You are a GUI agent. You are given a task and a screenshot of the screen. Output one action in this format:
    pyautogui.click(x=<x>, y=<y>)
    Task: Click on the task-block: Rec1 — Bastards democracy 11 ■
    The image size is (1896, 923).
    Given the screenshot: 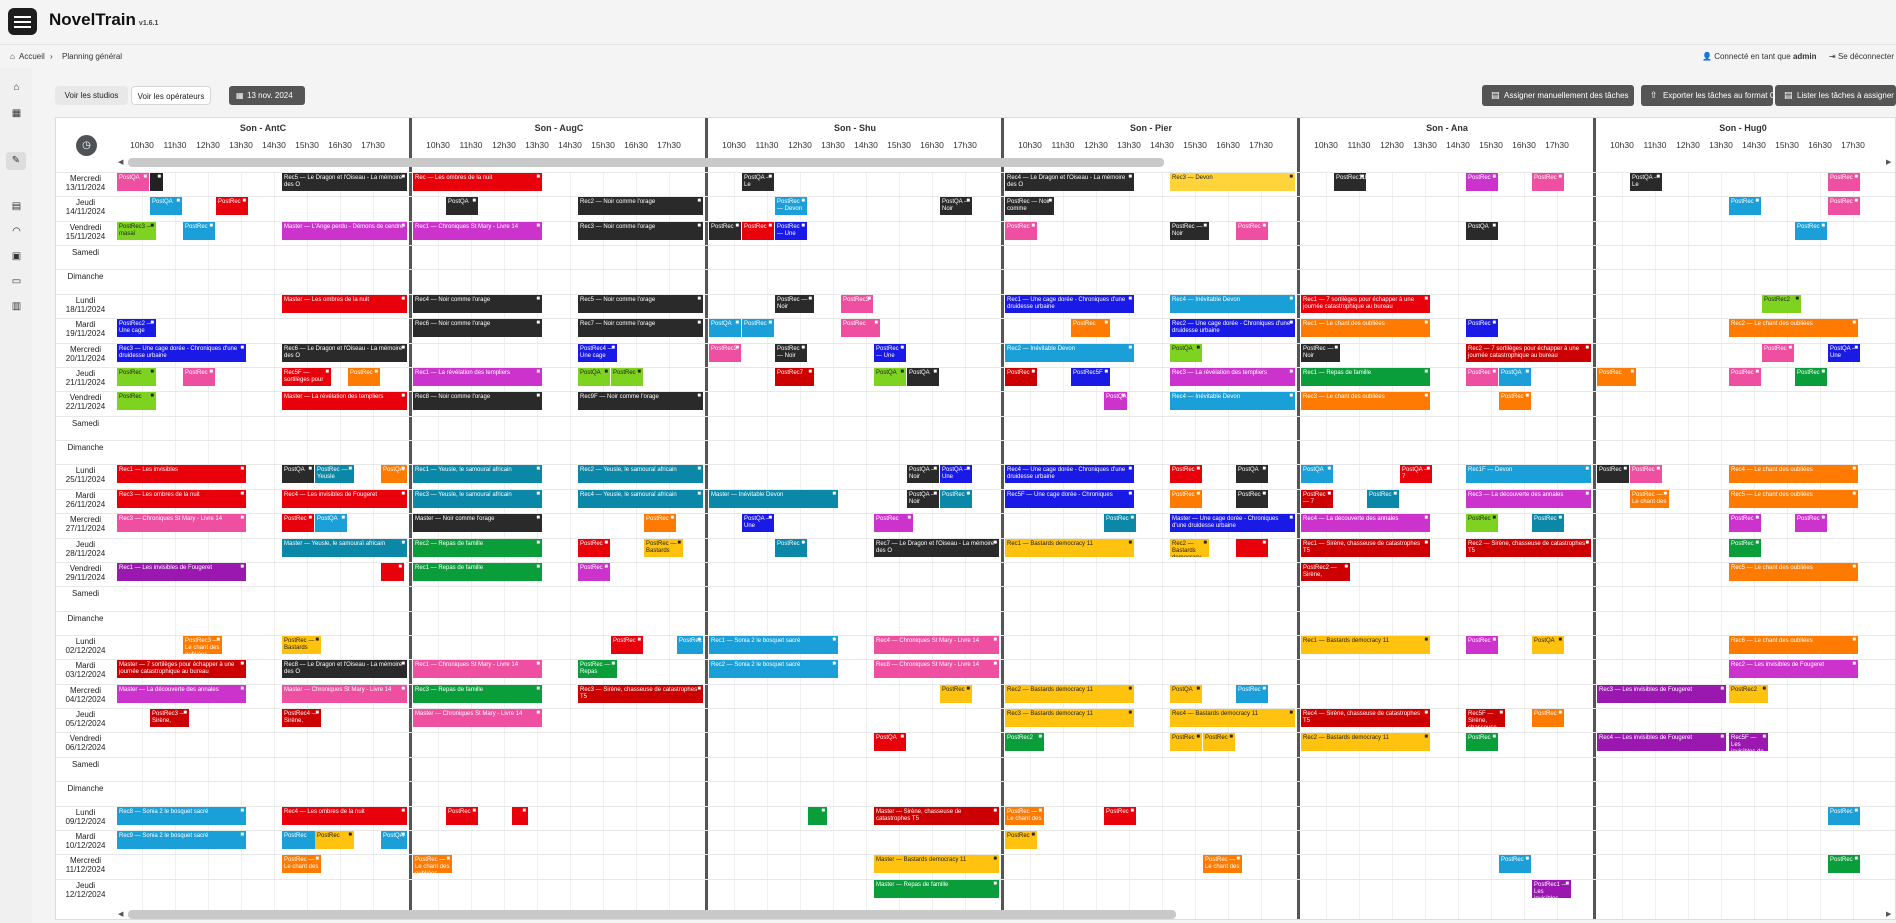 What is the action you would take?
    pyautogui.click(x=1069, y=548)
    